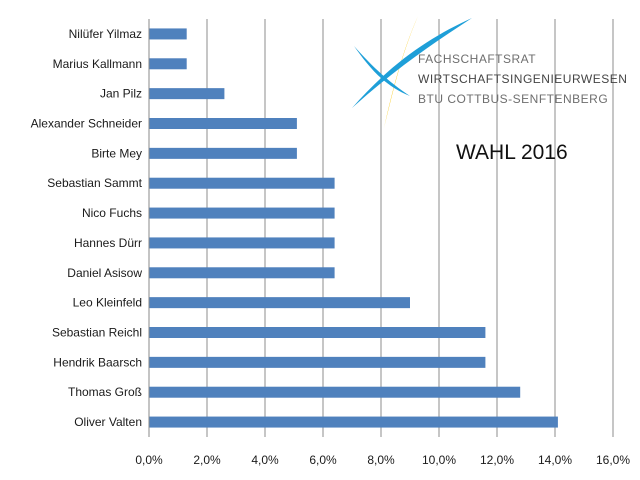 This screenshot has width=640, height=480. What do you see at coordinates (497, 460) in the screenshot?
I see `x-tick-label: 12,0%` at bounding box center [497, 460].